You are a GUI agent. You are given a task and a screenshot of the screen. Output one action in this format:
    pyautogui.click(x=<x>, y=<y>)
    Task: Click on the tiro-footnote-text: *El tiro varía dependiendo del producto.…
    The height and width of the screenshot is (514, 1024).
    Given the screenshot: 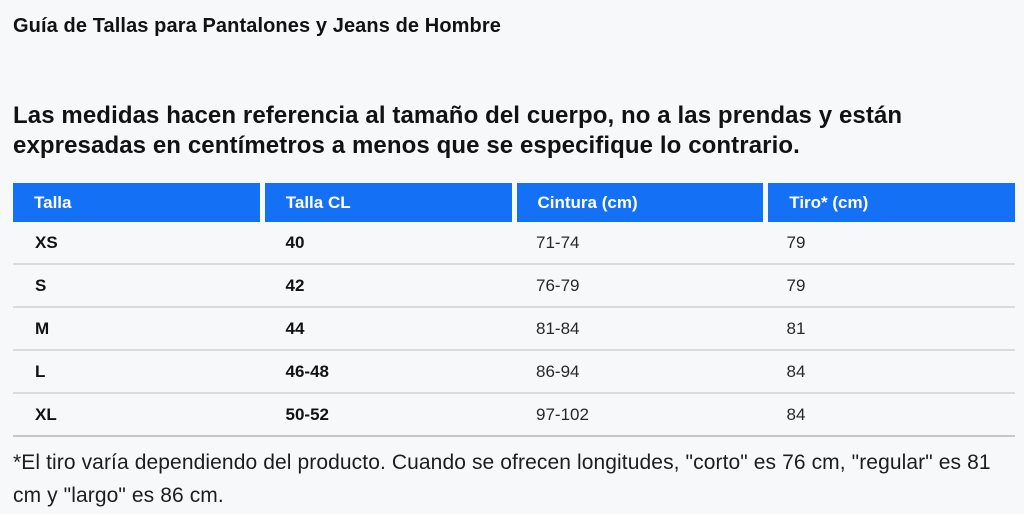 What is the action you would take?
    pyautogui.click(x=502, y=479)
    